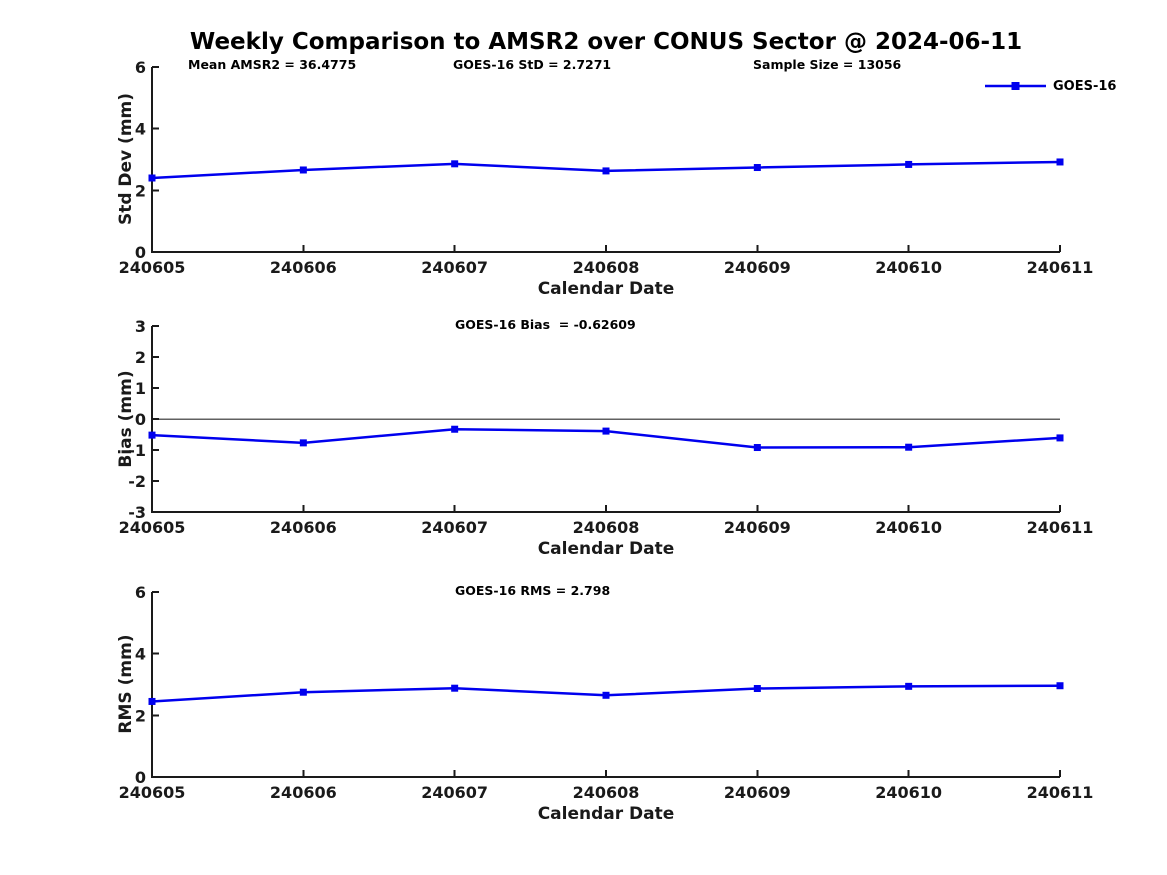  I want to click on legend-label: GOES-16, so click(1085, 86).